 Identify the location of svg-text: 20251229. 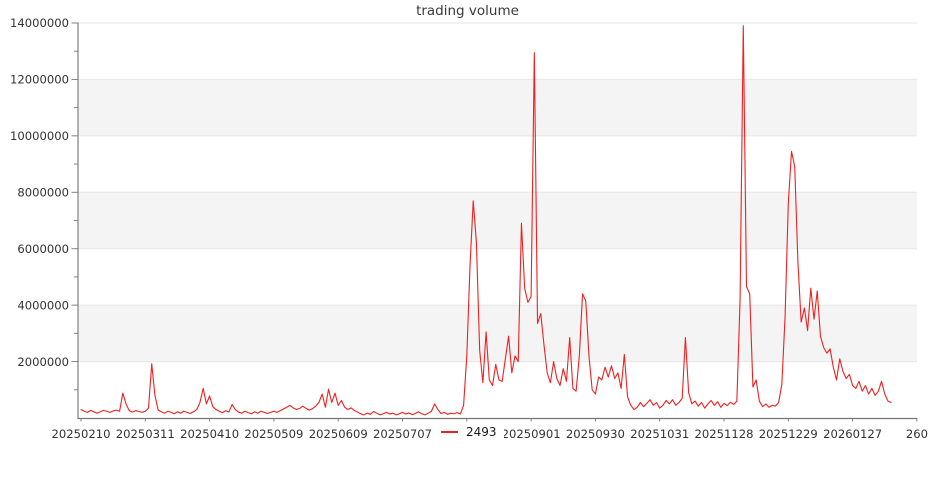
(788, 434).